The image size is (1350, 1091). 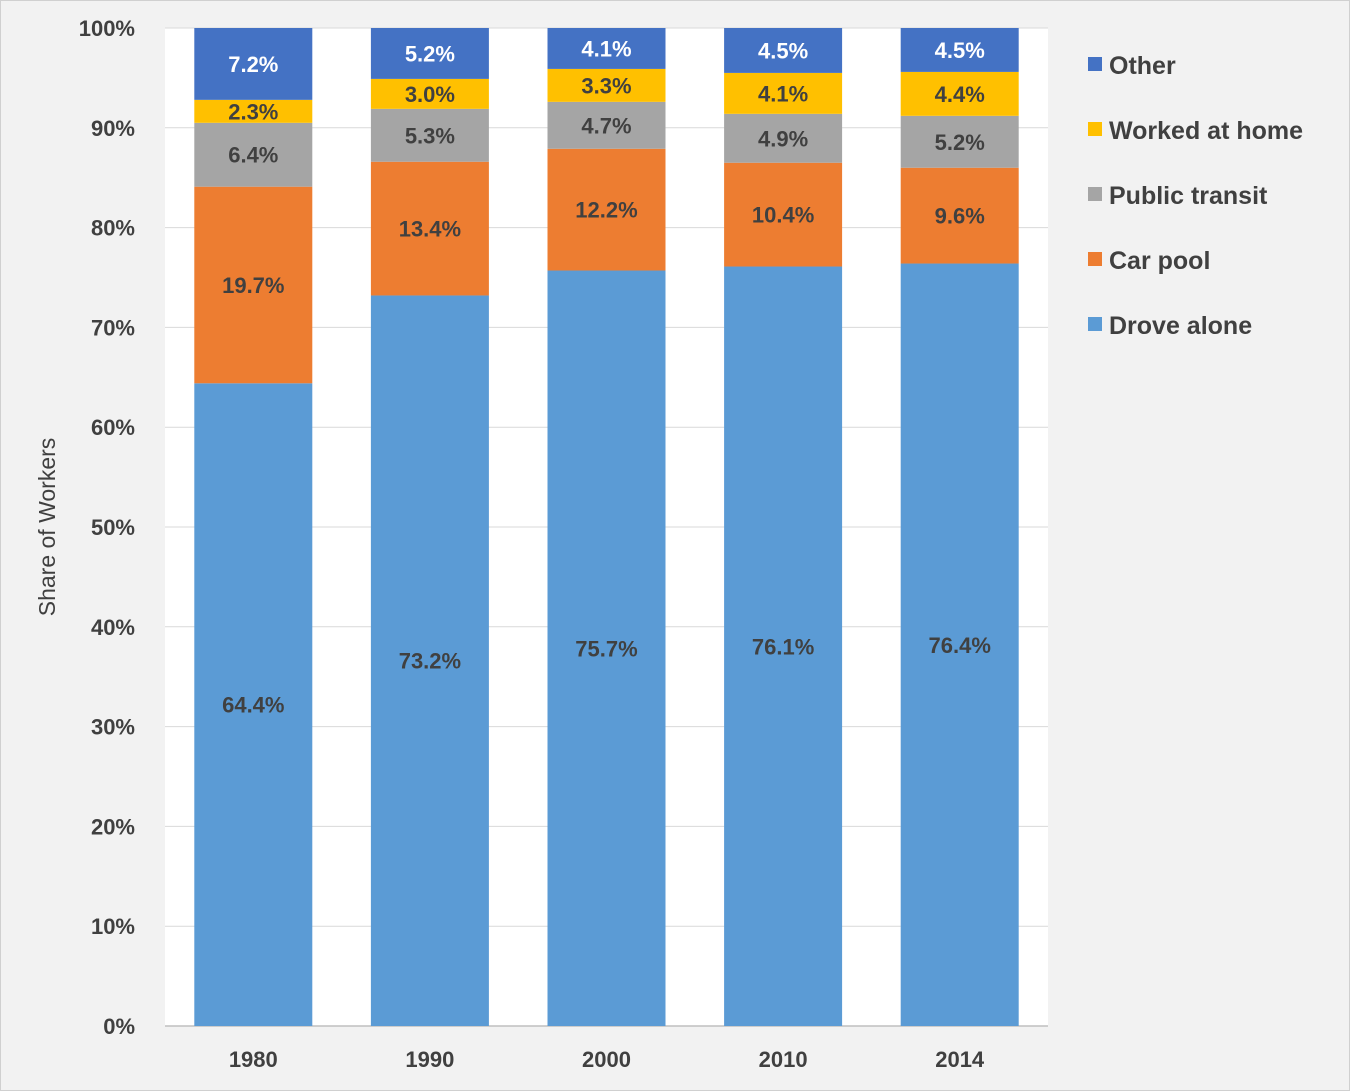 I want to click on data-label: 9.6%, so click(x=960, y=216).